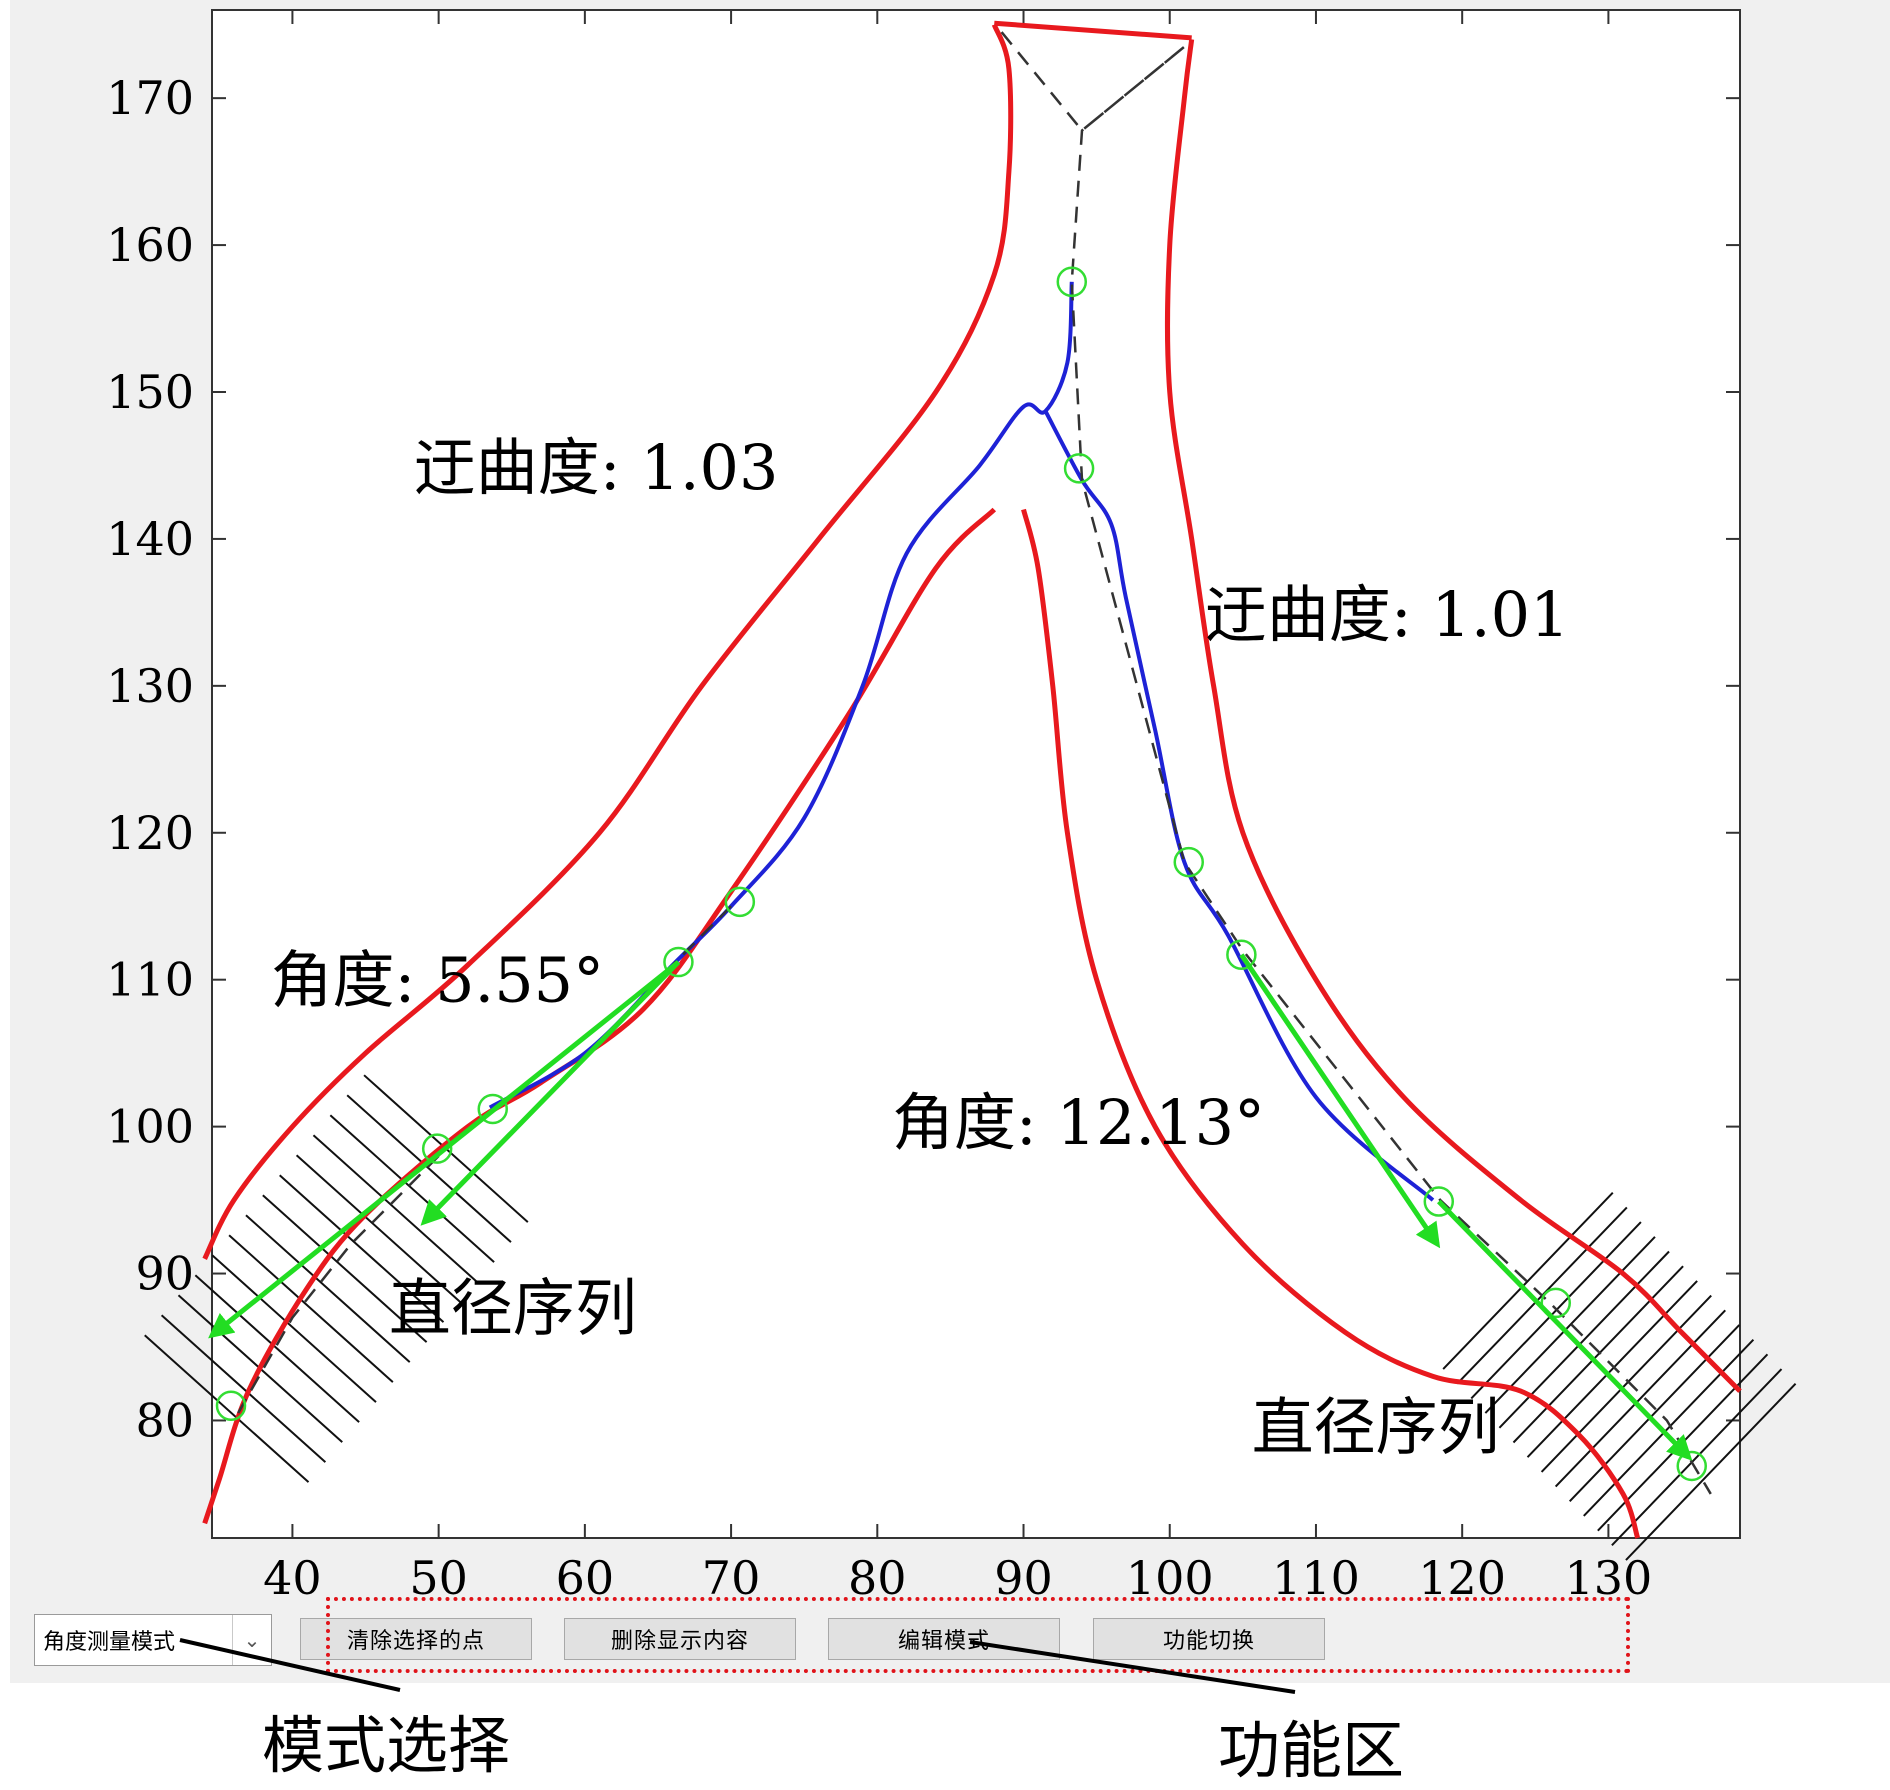 The width and height of the screenshot is (1890, 1790). Describe the element at coordinates (1316, 1578) in the screenshot. I see `x-tick-label: 110` at that location.